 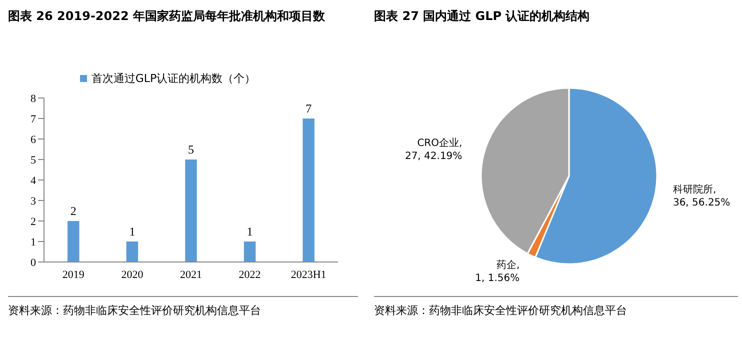 What do you see at coordinates (73, 211) in the screenshot?
I see `data-label: 2` at bounding box center [73, 211].